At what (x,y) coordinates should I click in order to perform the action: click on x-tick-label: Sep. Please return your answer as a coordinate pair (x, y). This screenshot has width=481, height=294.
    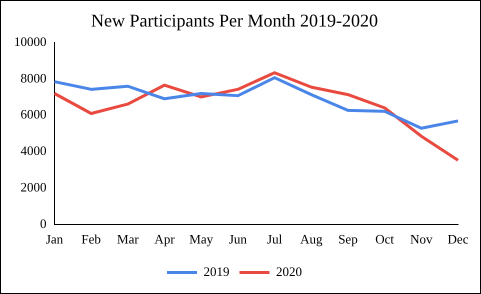
    Looking at the image, I should click on (348, 239).